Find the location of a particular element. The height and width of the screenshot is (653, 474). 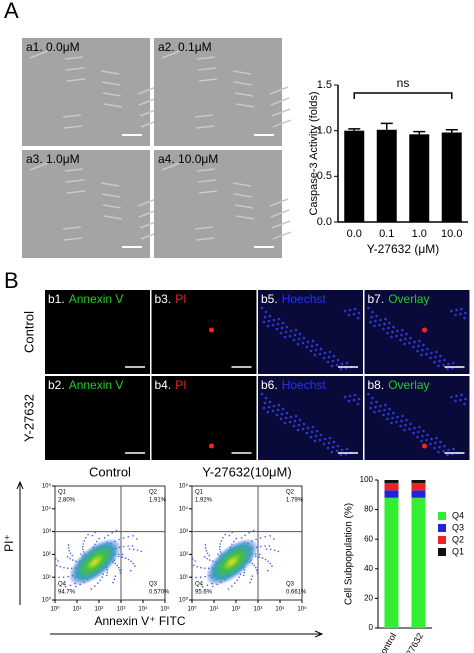

x-tick-label: 10² is located at coordinates (236, 610).